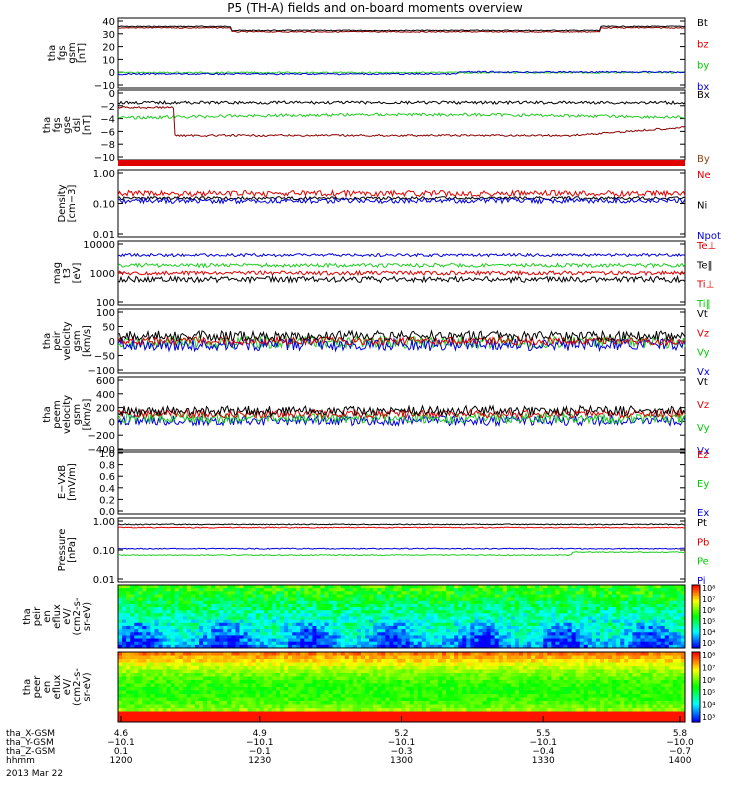  I want to click on colorbar-cell, so click(696, 639).